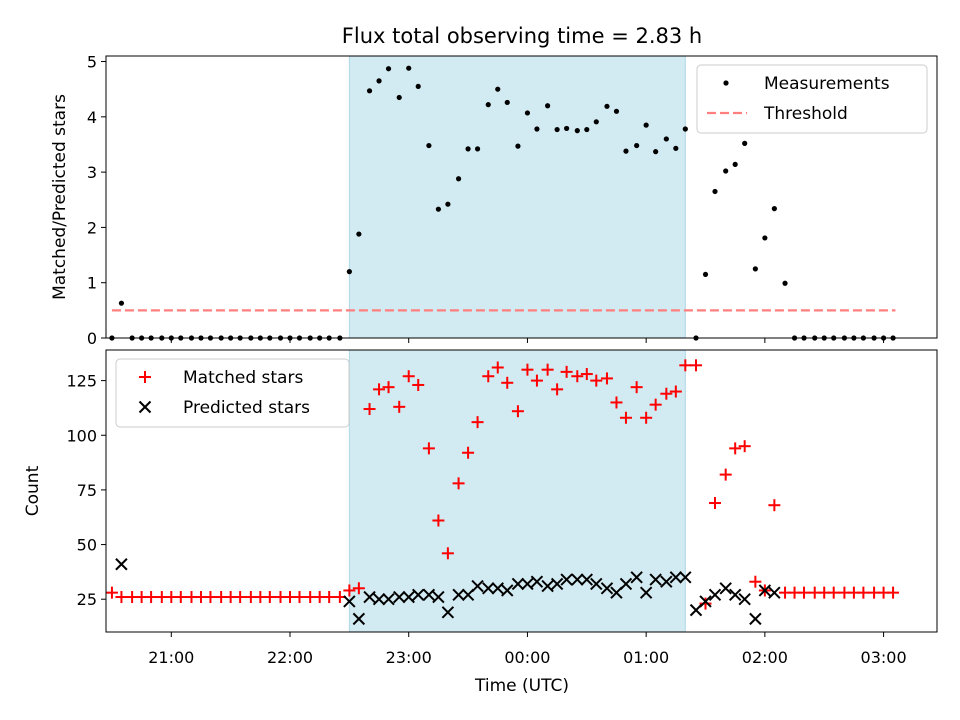  Describe the element at coordinates (145, 407) in the screenshot. I see `legend-predicted-stars-swatch` at that location.